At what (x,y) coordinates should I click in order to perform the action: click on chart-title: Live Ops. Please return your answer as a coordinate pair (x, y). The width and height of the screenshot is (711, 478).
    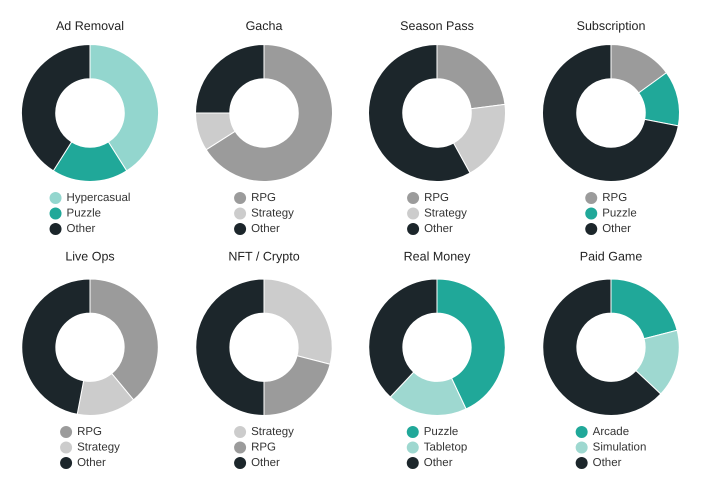
    Looking at the image, I should click on (90, 256).